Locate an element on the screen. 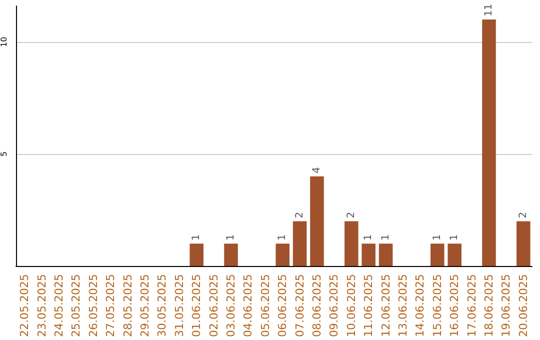 This screenshot has height=340, width=540. x-tick-label: 05.06.2025 is located at coordinates (265, 306).